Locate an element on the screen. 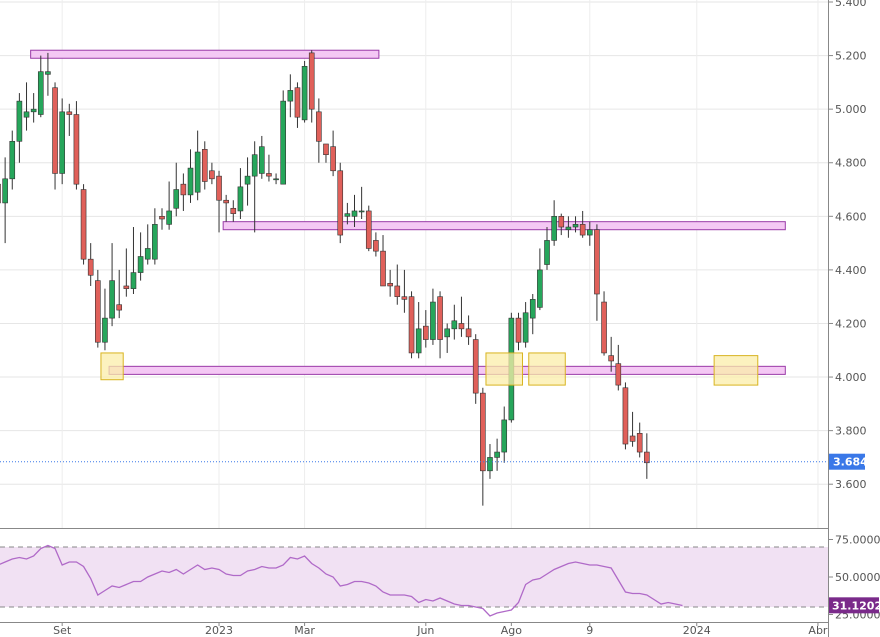 Image resolution: width=880 pixels, height=637 pixels. price-tick-label: 3.600 is located at coordinates (851, 484).